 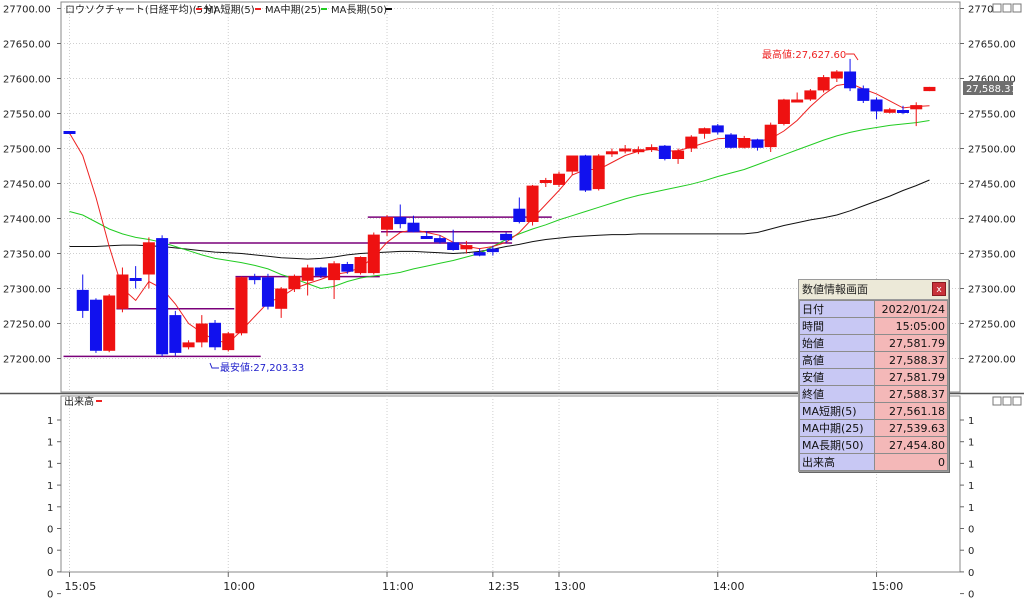 What do you see at coordinates (992, 325) in the screenshot?
I see `y-tick-label-right: 27250.00` at bounding box center [992, 325].